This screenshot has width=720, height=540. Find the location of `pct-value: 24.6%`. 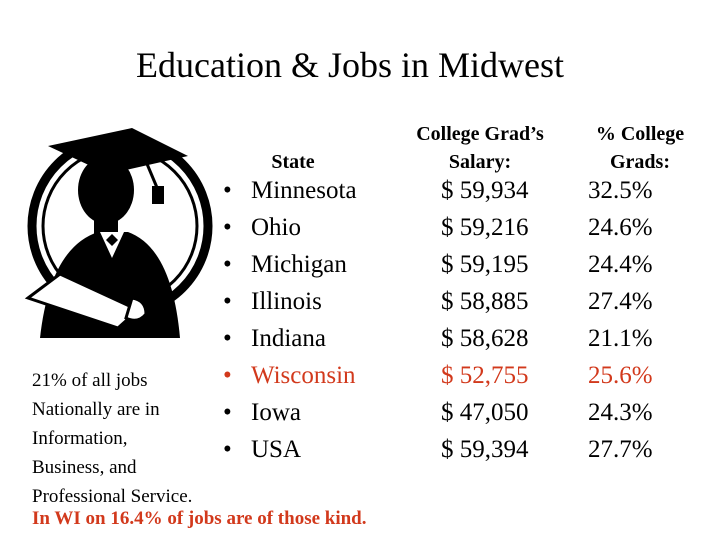

pct-value: 24.6% is located at coordinates (620, 227).